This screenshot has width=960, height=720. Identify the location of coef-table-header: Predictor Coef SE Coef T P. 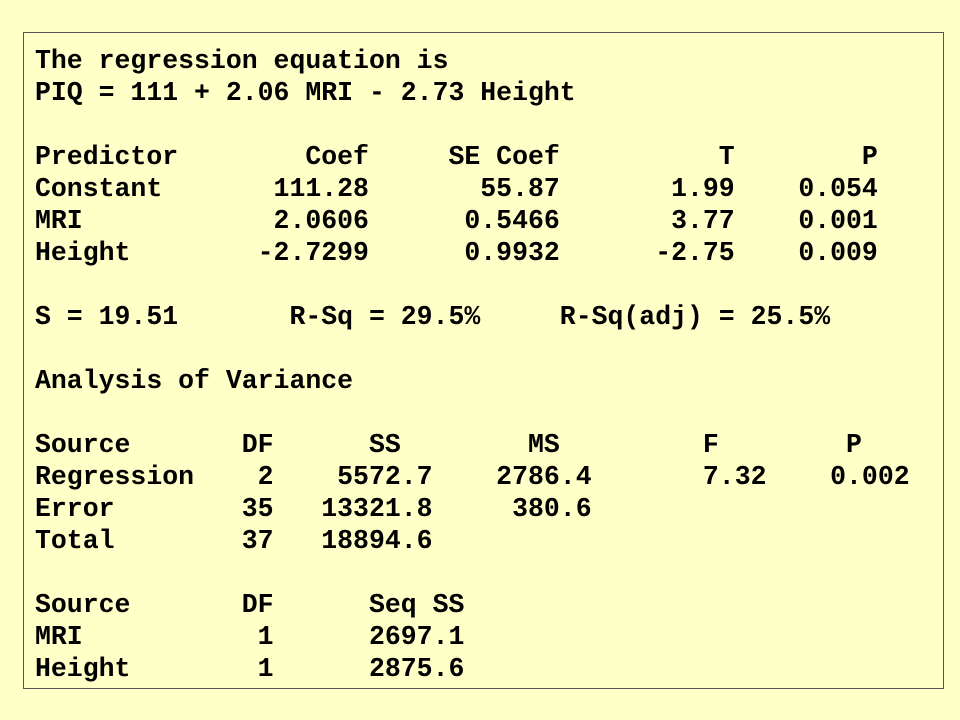
(456, 157).